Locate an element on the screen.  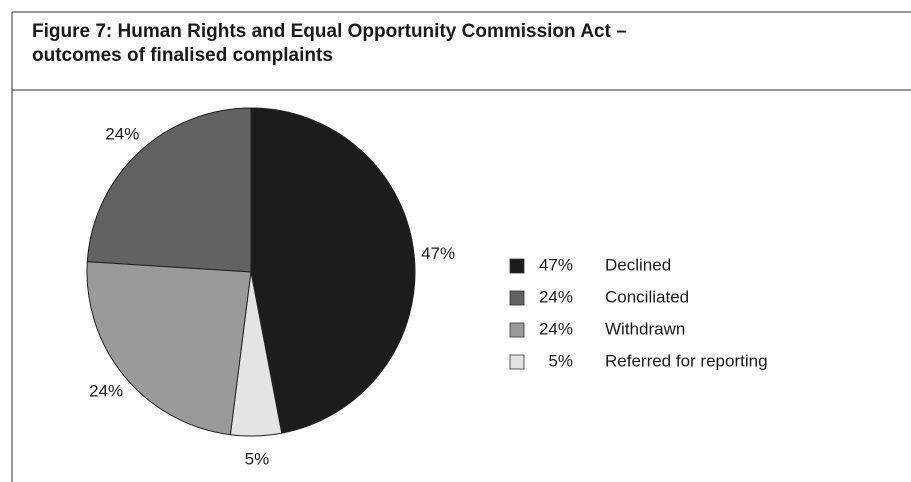
legend-label: Referred for reporting is located at coordinates (686, 360).